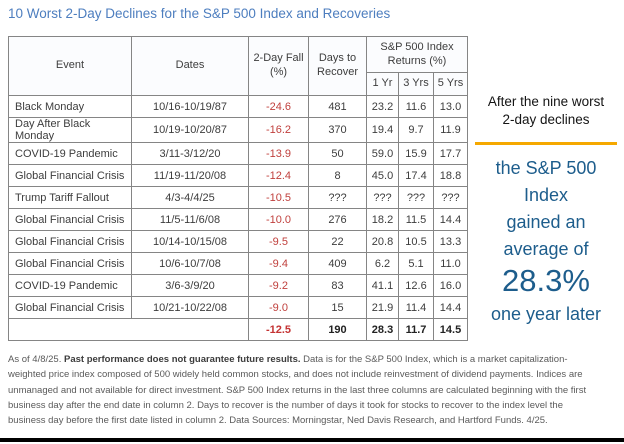 The height and width of the screenshot is (444, 624). What do you see at coordinates (450, 241) in the screenshot?
I see `yr5-cell: 13.3` at bounding box center [450, 241].